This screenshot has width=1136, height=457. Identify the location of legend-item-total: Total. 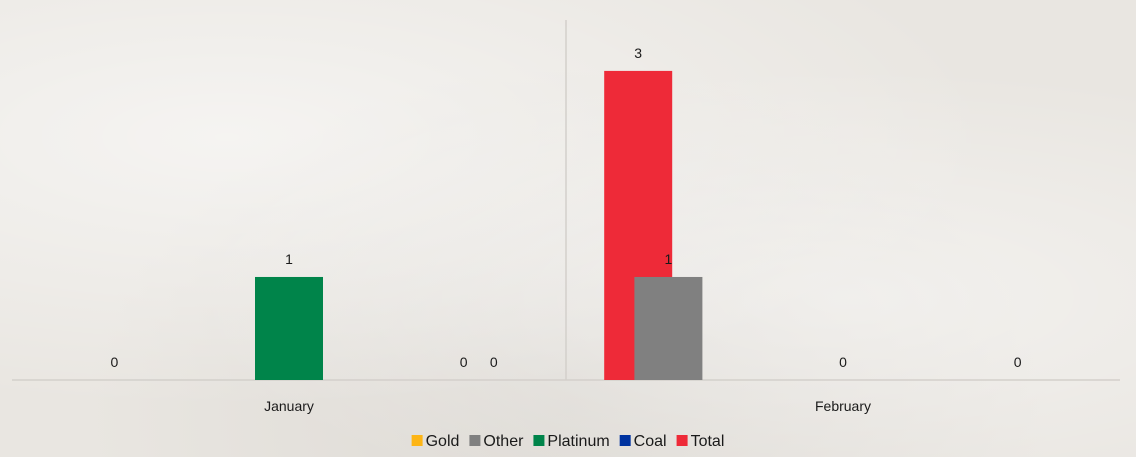
(700, 441).